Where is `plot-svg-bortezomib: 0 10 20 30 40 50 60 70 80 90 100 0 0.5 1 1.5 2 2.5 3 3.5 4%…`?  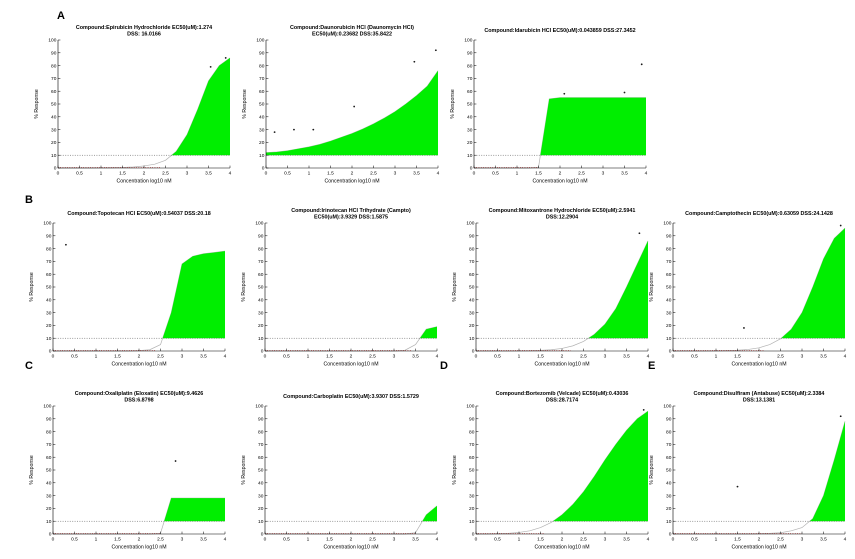 plot-svg-bortezomib: 0 10 20 30 40 50 60 70 80 90 100 0 0.5 1 1.5 2 2.5 3 3.5 4%… is located at coordinates (551, 471).